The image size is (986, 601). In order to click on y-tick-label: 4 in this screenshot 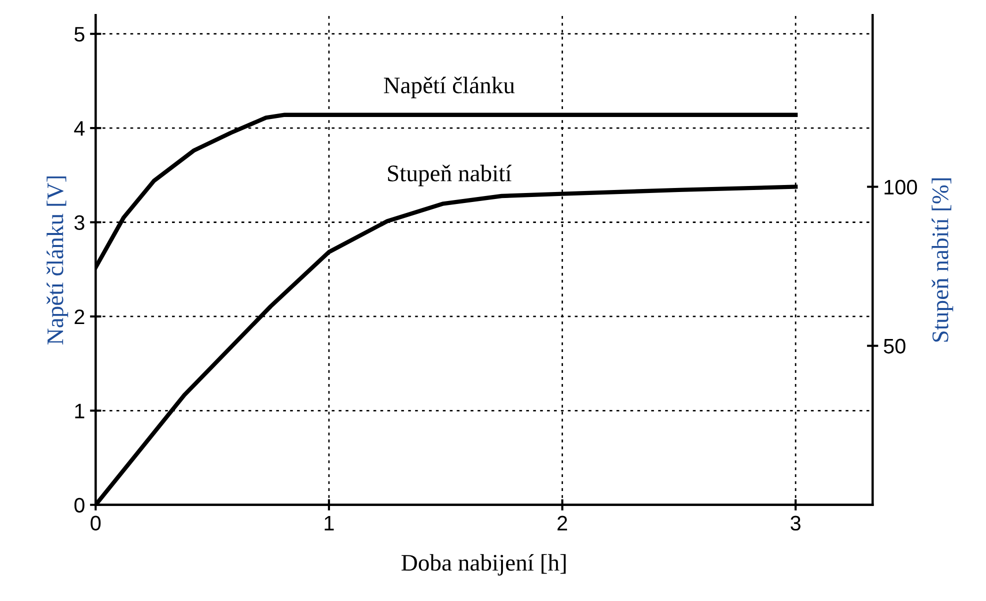, I will do `click(79, 128)`.